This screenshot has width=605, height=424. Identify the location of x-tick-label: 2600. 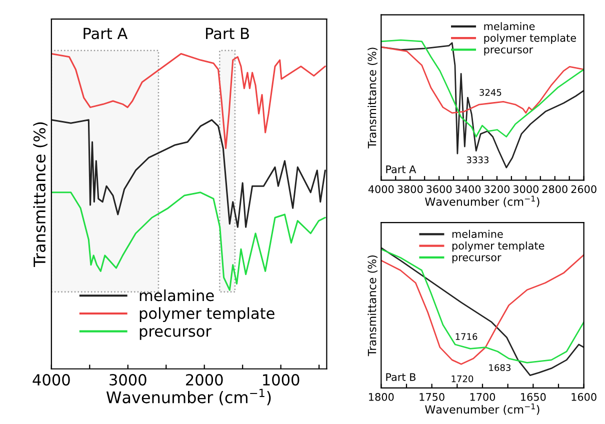
(583, 189).